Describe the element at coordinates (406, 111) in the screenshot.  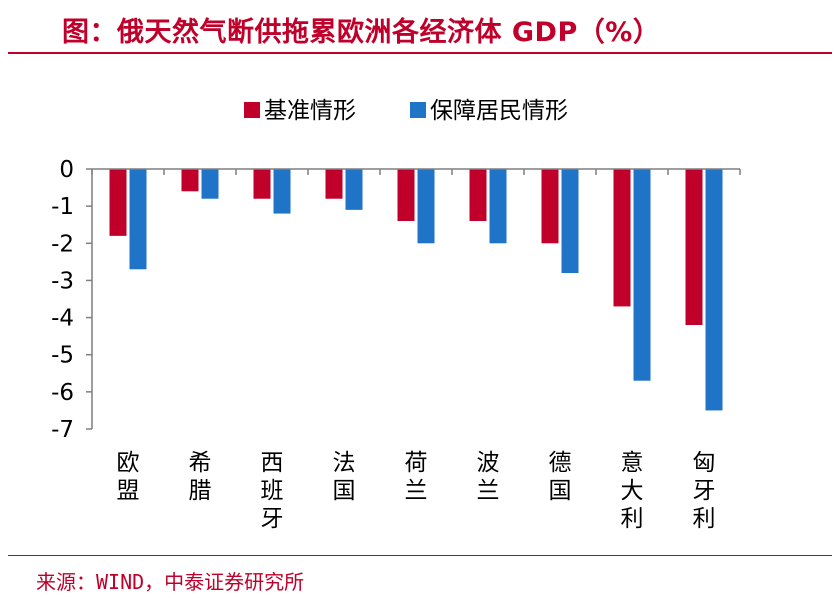
I see `legend: 基准情形 保障居民情形` at that location.